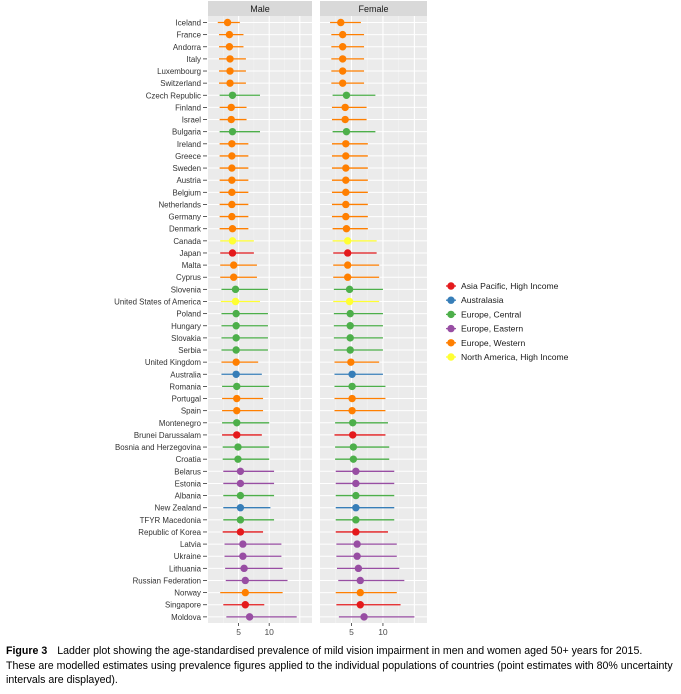  What do you see at coordinates (186, 326) in the screenshot?
I see `country-label: Hungary` at bounding box center [186, 326].